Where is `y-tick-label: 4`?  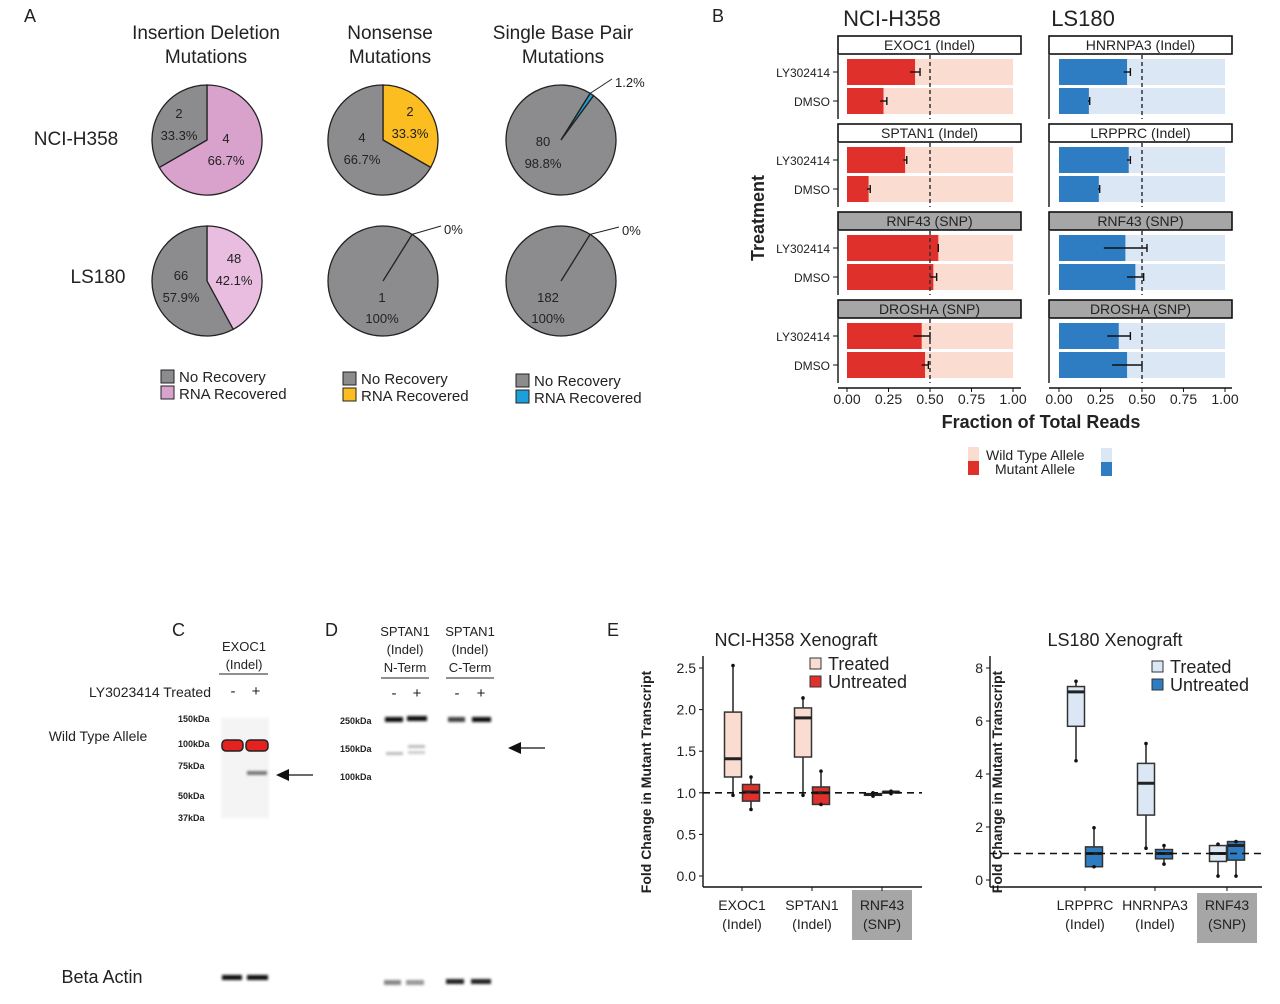
y-tick-label: 4 is located at coordinates (979, 774).